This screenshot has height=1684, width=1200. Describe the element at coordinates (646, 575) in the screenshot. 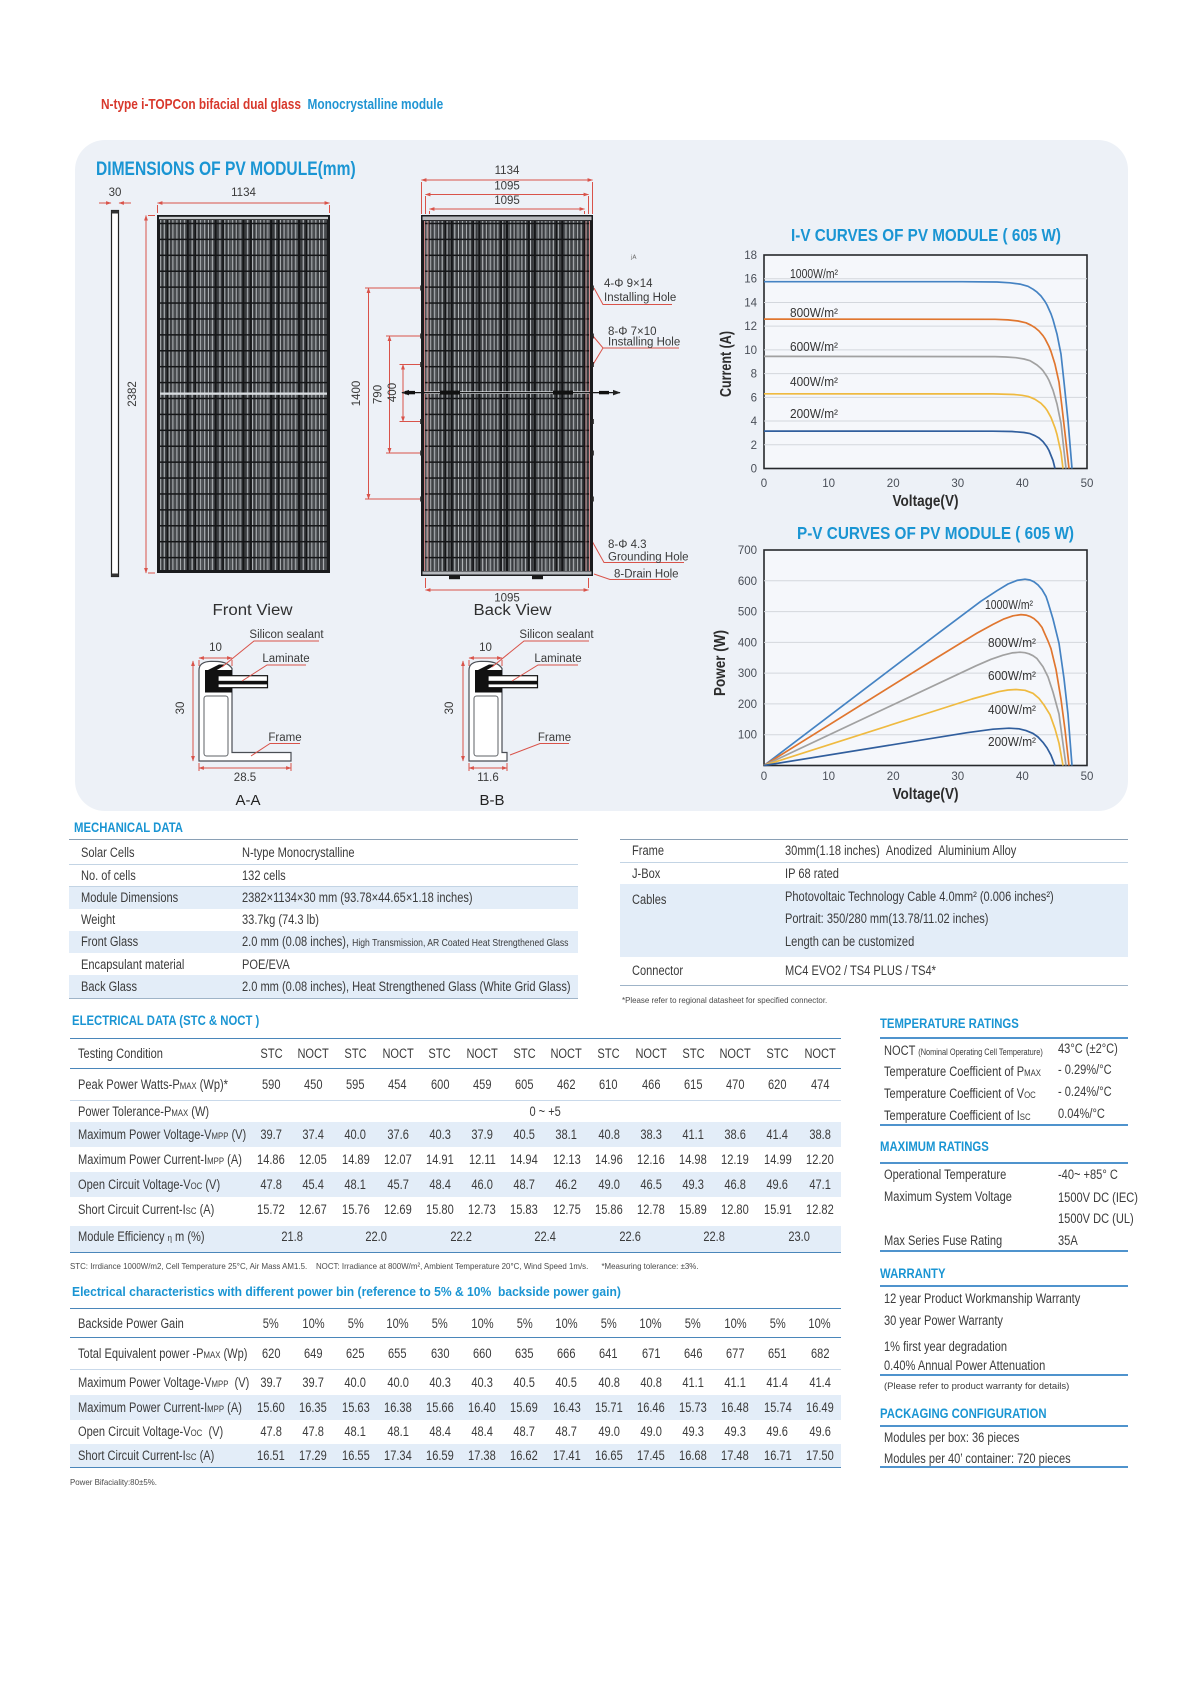

I see `svg-text: 8-Drain Hole` at that location.